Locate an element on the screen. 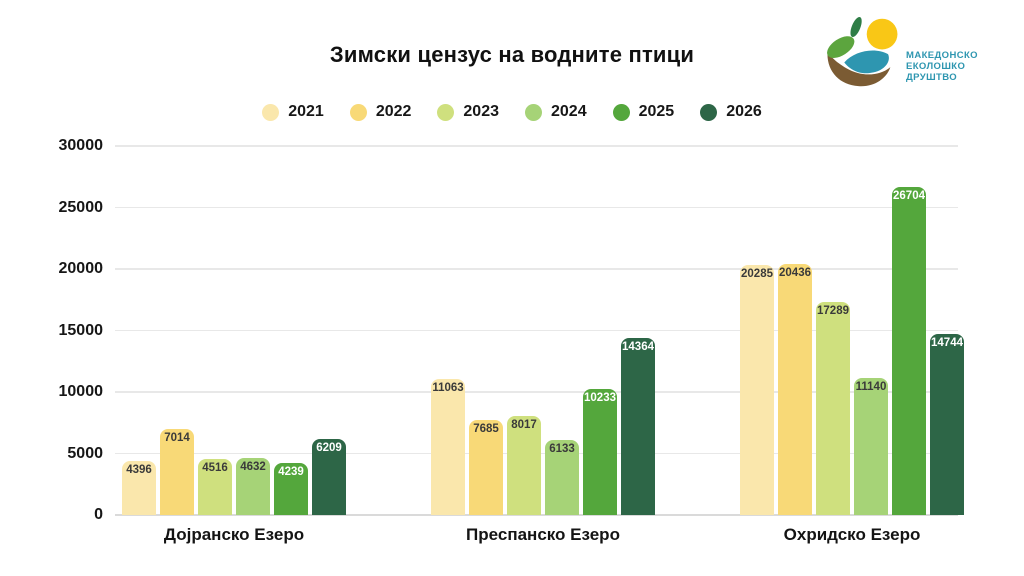  logo-leaf-shape is located at coordinates (841, 47).